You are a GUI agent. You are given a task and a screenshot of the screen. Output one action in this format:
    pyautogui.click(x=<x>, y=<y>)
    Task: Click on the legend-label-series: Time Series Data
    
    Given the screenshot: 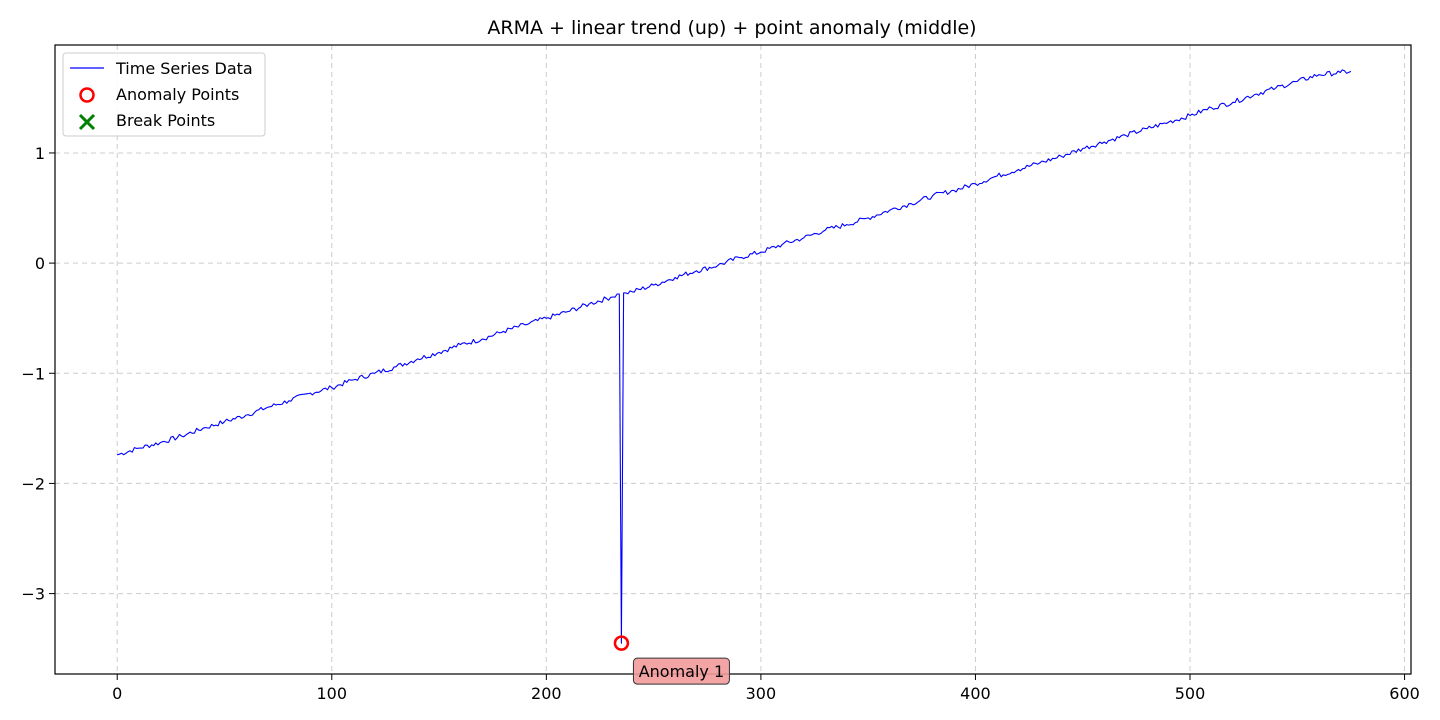 What is the action you would take?
    pyautogui.click(x=184, y=68)
    